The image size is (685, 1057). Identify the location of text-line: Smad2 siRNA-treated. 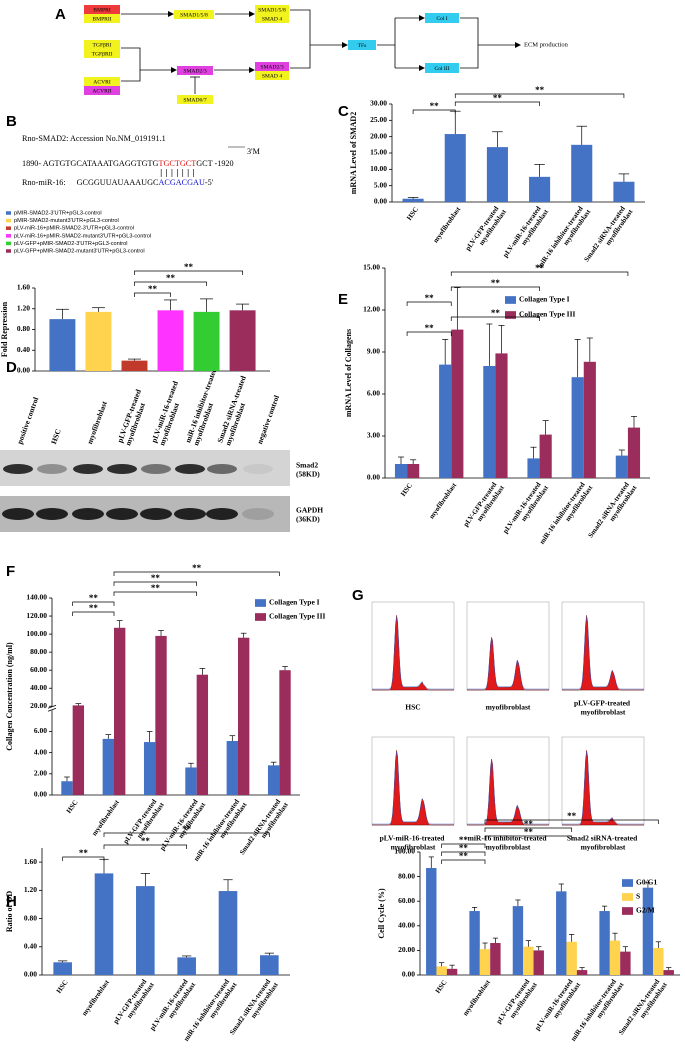
(603, 837).